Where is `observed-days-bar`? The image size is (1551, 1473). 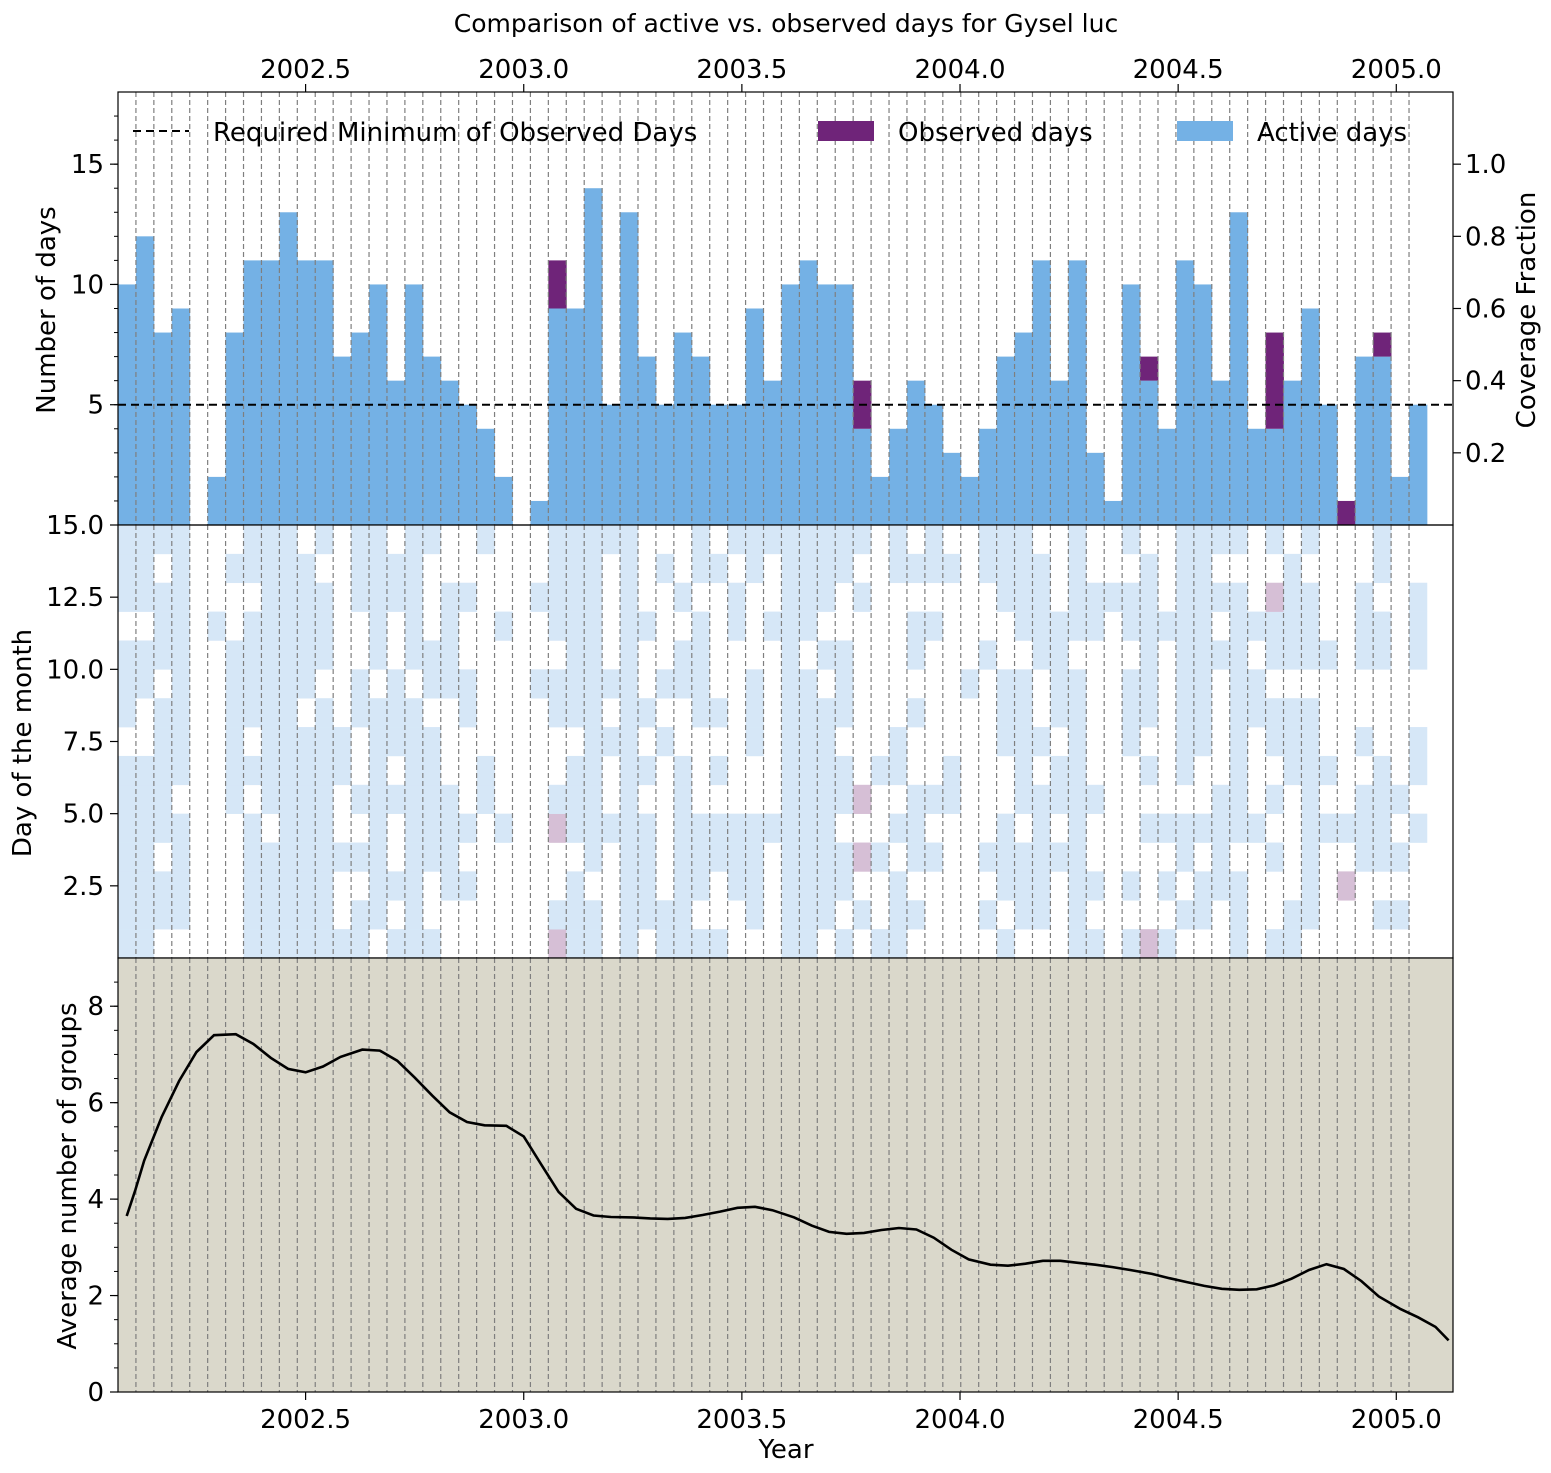 observed-days-bar is located at coordinates (1382, 344).